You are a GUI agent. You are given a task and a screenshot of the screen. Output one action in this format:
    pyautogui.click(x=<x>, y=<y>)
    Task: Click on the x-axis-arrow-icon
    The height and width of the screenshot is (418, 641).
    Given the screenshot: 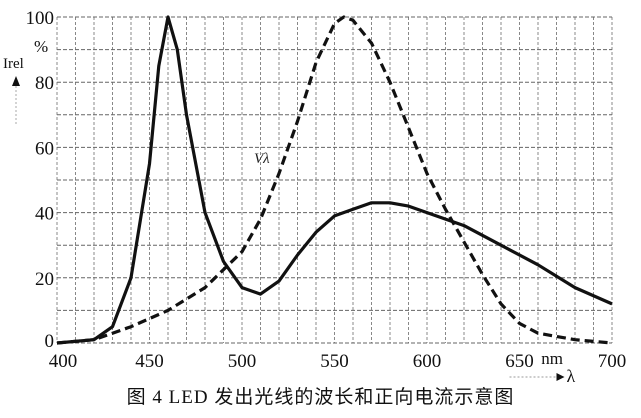 What is the action you would take?
    pyautogui.click(x=560, y=377)
    